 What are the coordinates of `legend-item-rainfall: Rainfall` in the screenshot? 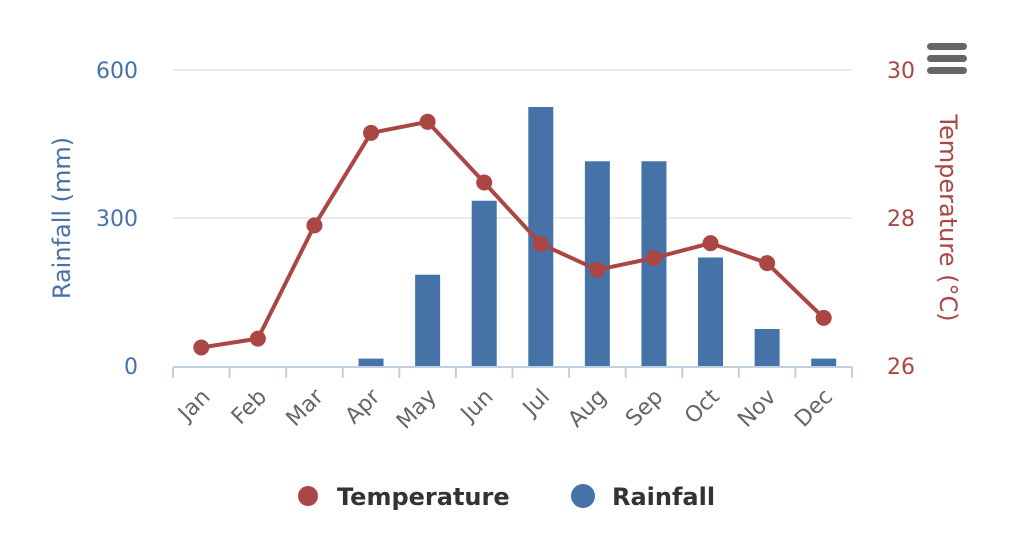 It's located at (643, 497).